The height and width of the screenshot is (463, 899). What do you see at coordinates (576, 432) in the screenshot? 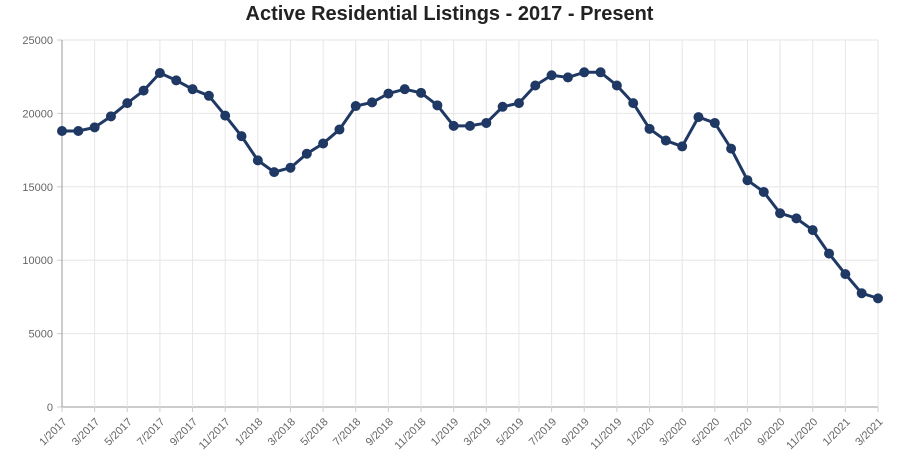
I see `x-tick-label: 9/2019` at bounding box center [576, 432].